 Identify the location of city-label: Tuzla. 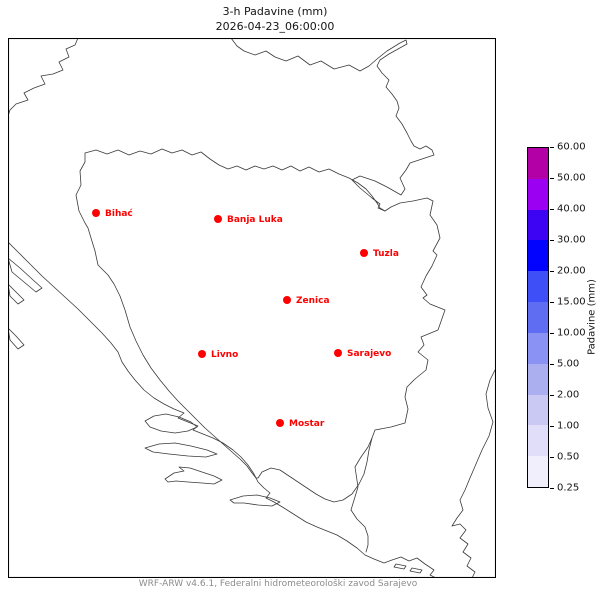
(386, 254).